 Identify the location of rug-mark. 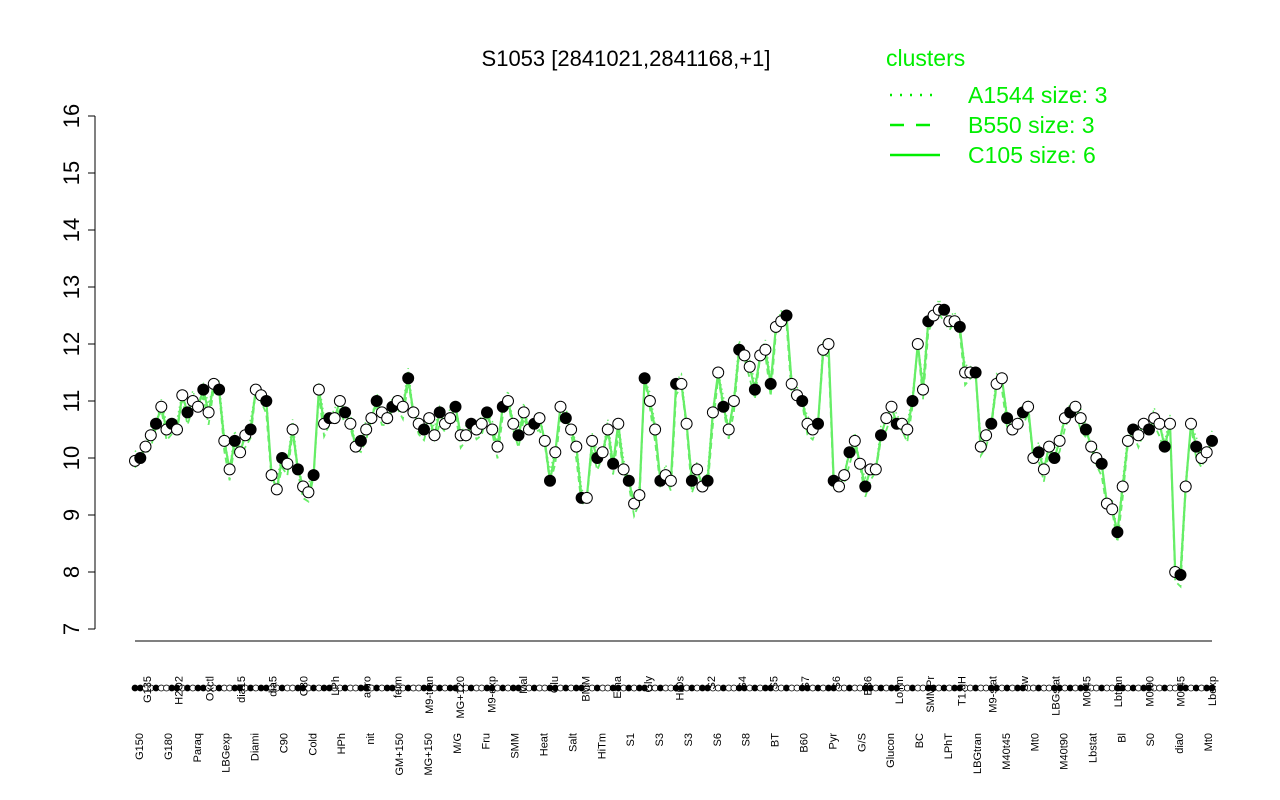
(1212, 688).